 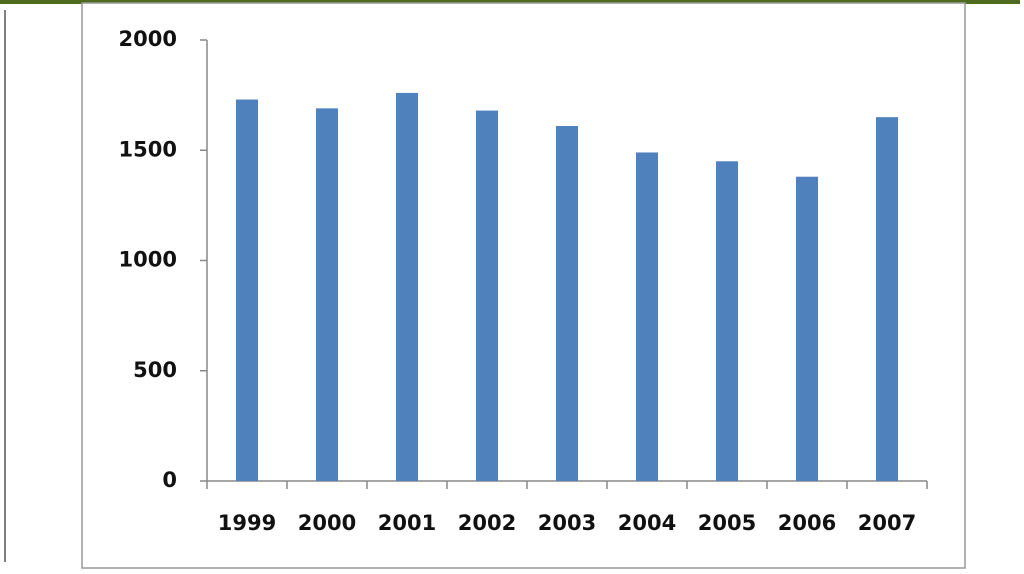 What do you see at coordinates (247, 523) in the screenshot?
I see `x-tick-label: 1999` at bounding box center [247, 523].